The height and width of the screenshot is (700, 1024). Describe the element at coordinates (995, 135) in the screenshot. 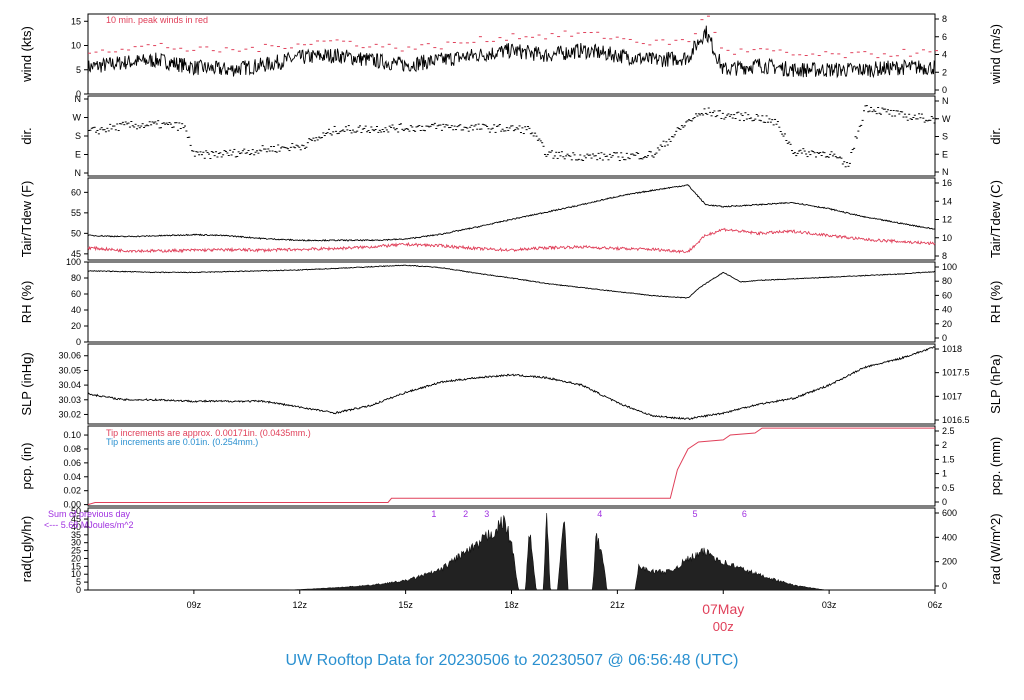

I see `y-axis-label-right: dir.` at that location.